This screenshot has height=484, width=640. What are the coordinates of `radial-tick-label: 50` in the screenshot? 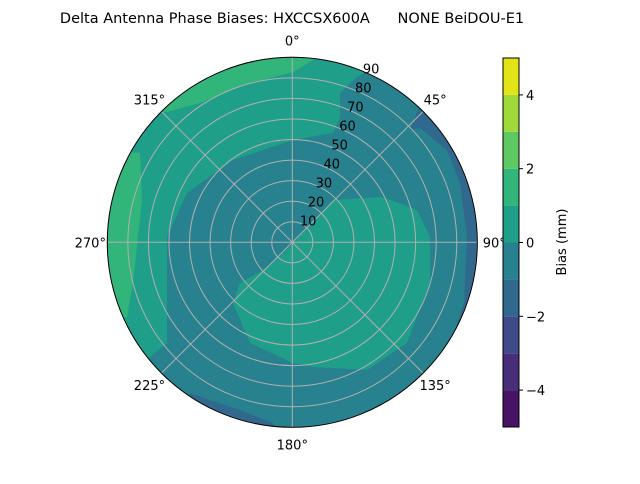 It's located at (339, 145).